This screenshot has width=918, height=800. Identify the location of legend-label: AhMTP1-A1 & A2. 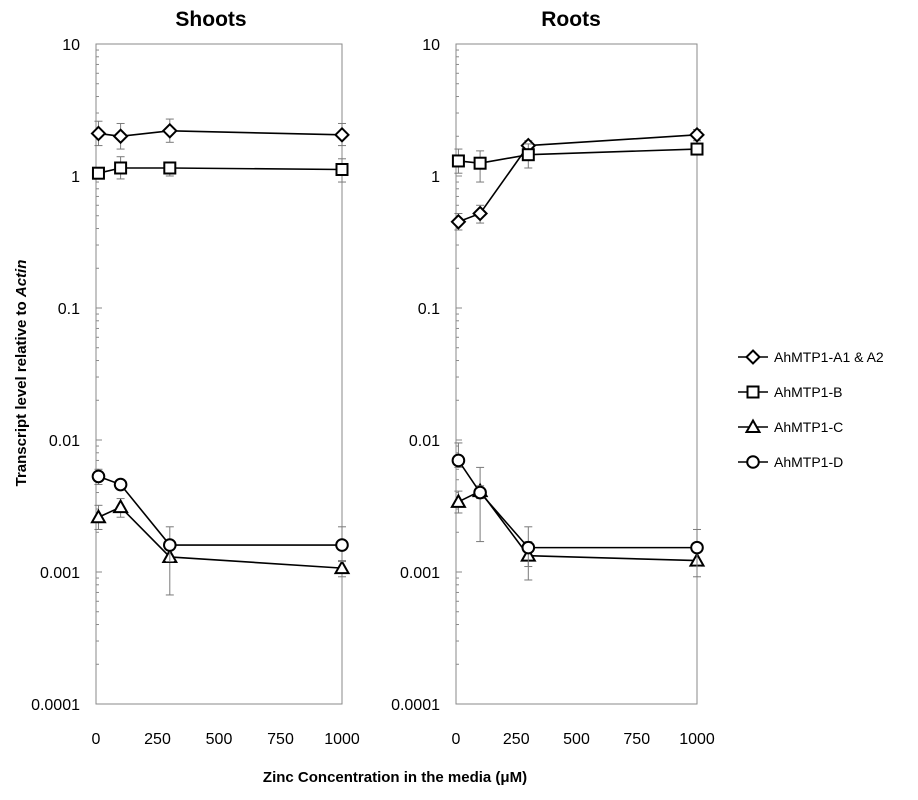
(829, 357).